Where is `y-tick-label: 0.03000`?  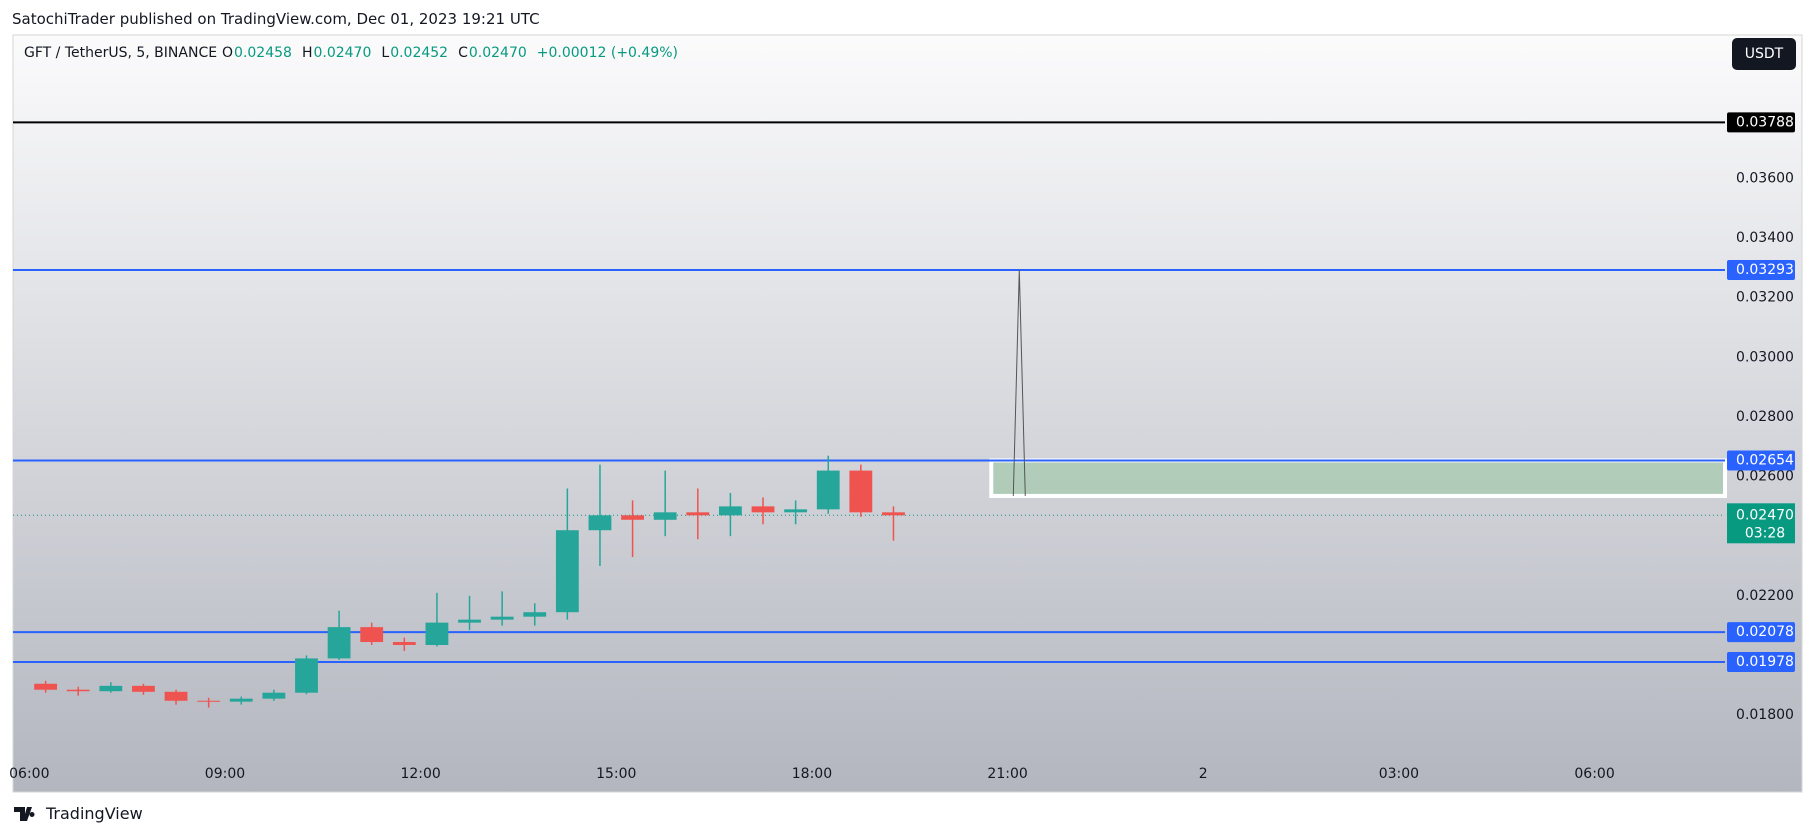 y-tick-label: 0.03000 is located at coordinates (1765, 357).